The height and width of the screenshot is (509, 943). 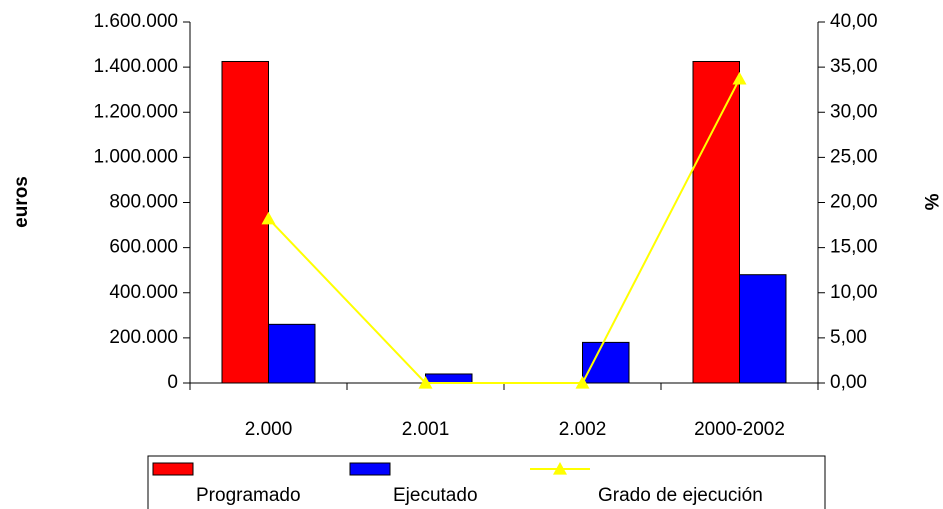 I want to click on legend-label: Grado de ejecución, so click(x=680, y=495).